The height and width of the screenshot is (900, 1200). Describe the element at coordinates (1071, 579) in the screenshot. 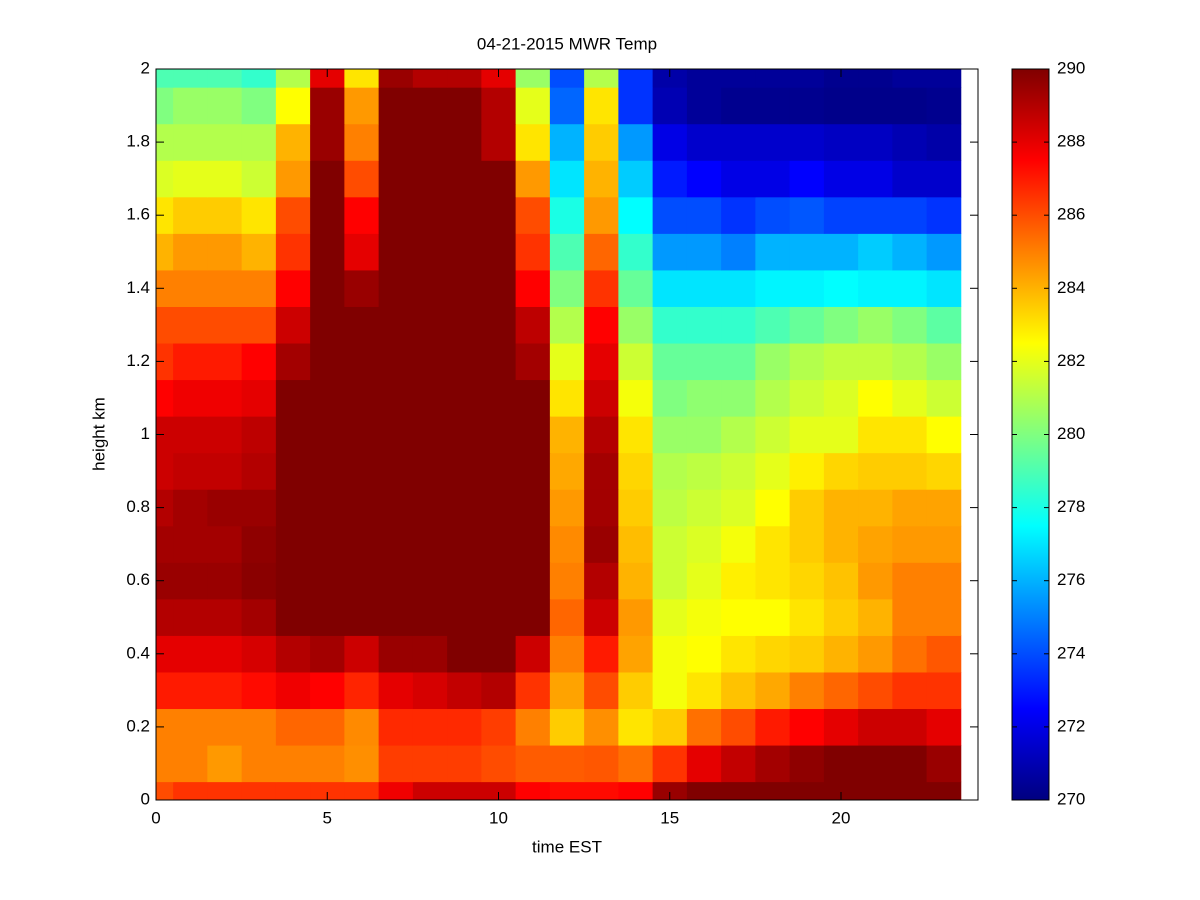

I see `colorbar-tick-label: 276` at that location.